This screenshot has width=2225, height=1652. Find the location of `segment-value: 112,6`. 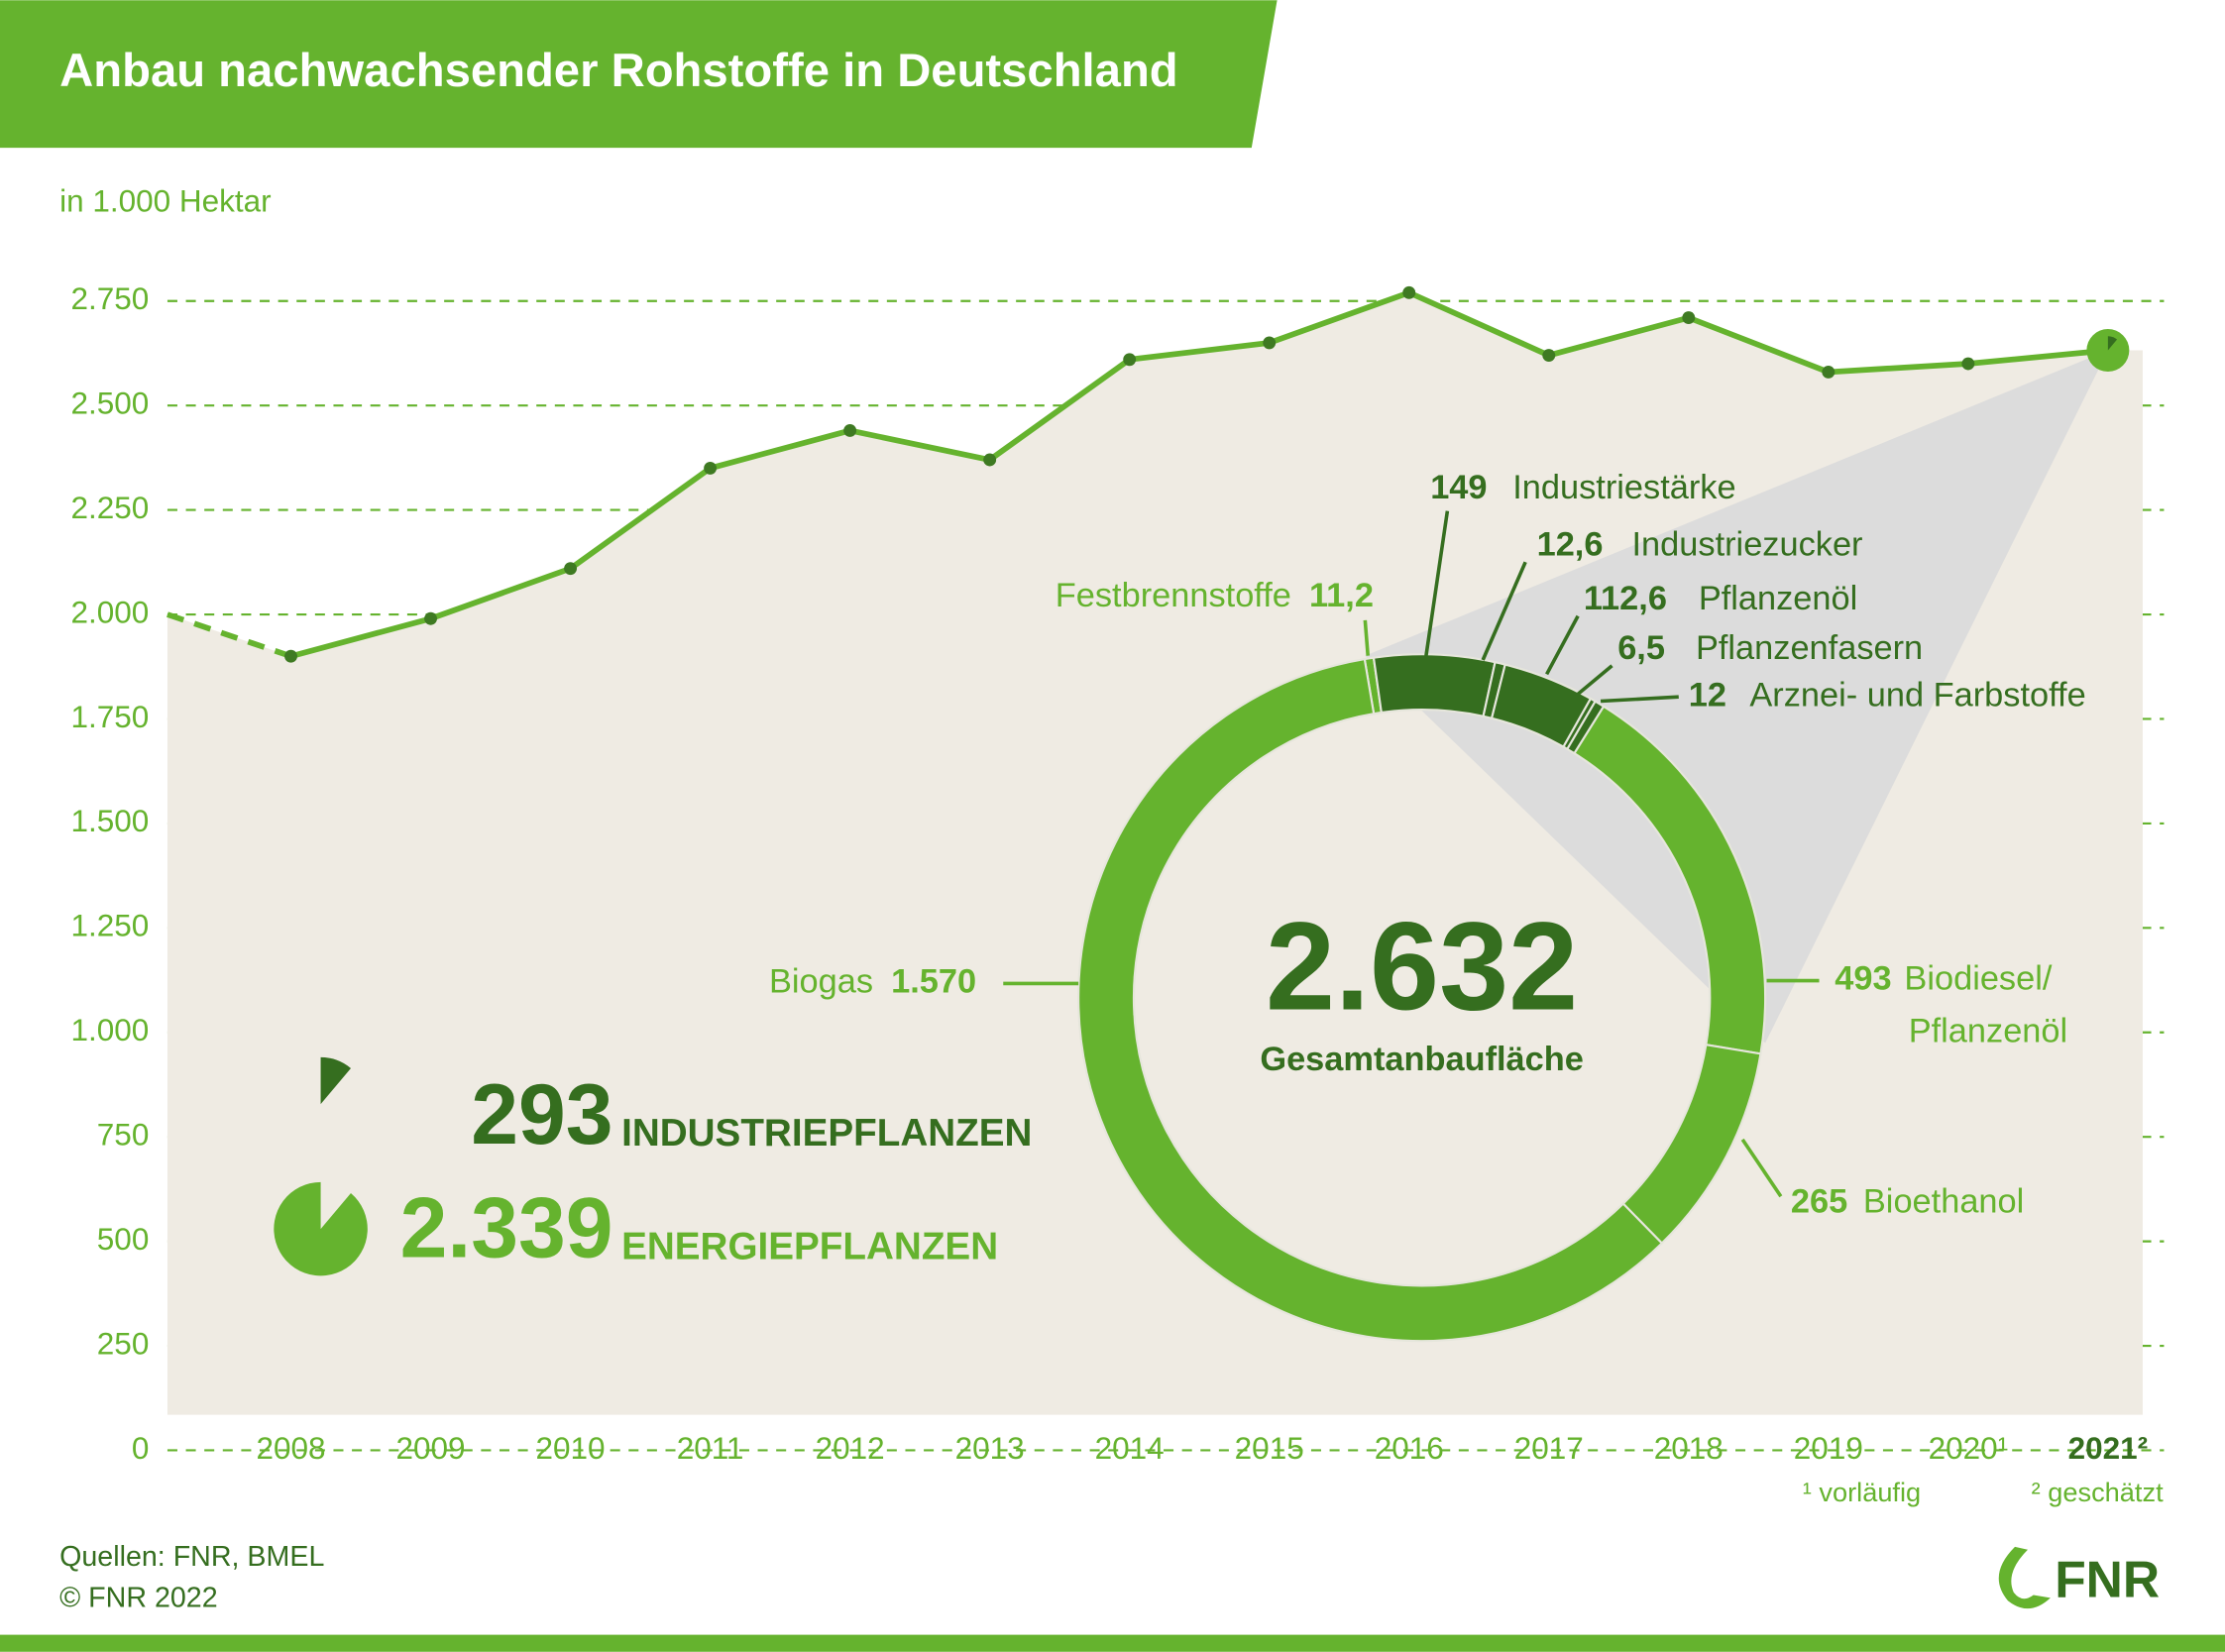

segment-value: 112,6 is located at coordinates (1625, 598).